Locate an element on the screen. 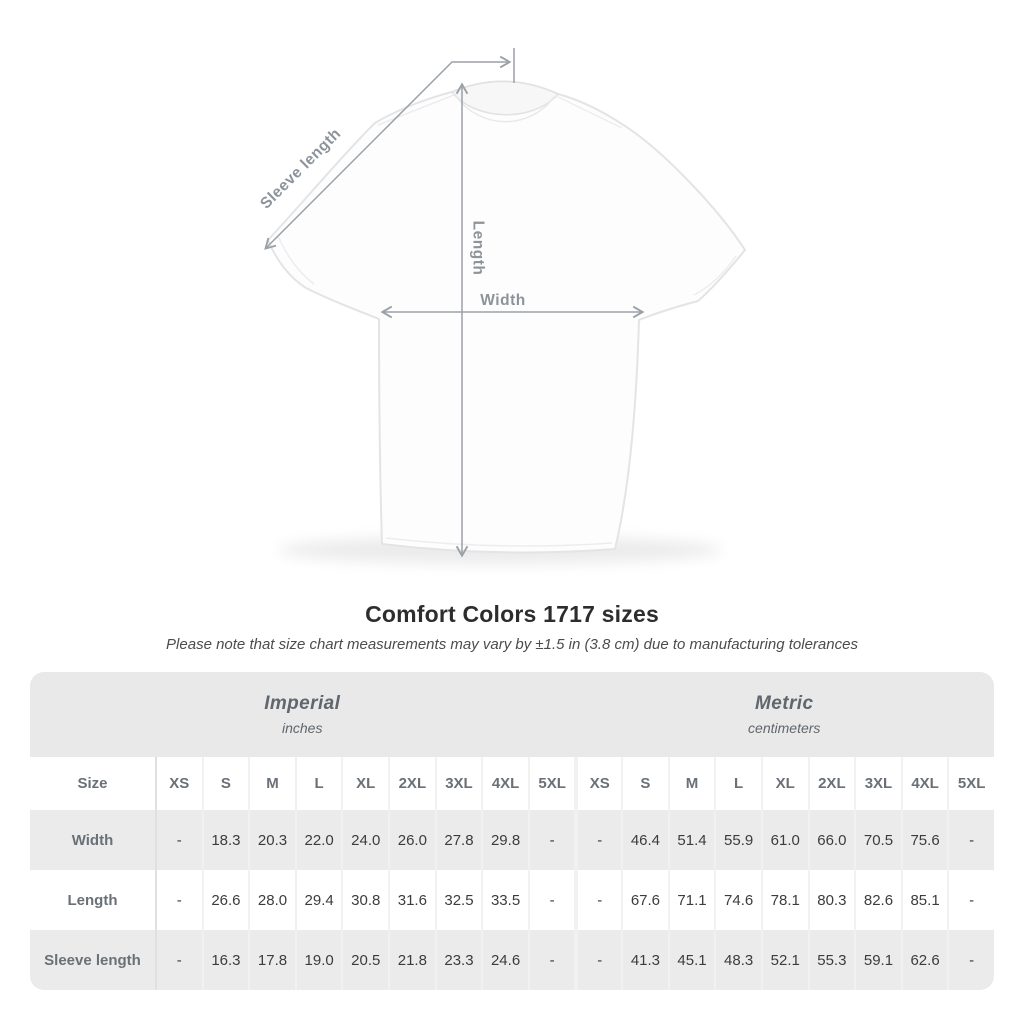  imperial-title: Imperial is located at coordinates (302, 703).